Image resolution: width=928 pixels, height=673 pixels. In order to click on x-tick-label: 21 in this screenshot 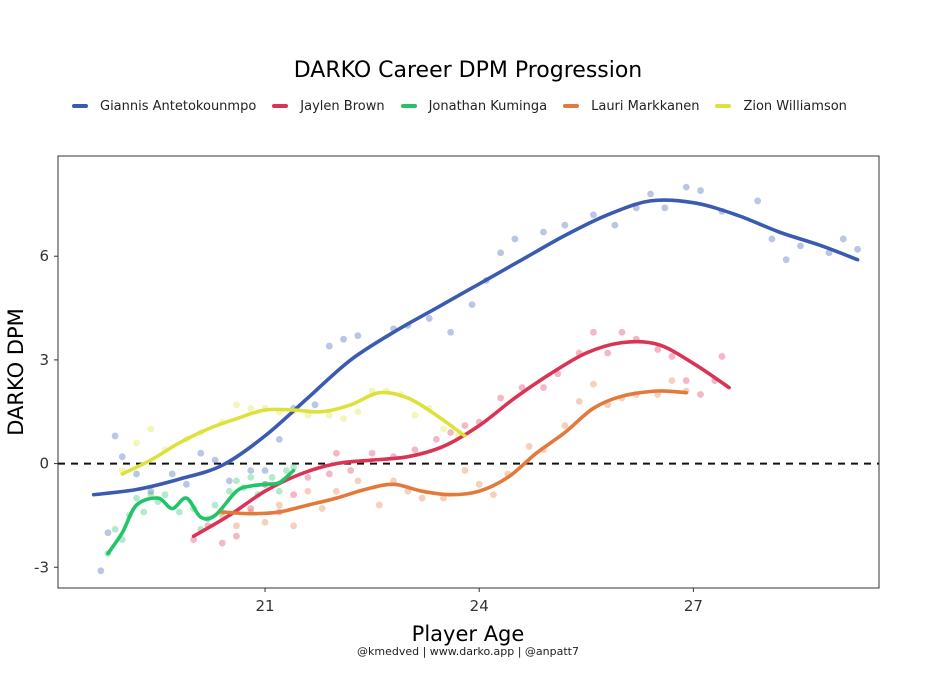, I will do `click(264, 606)`.